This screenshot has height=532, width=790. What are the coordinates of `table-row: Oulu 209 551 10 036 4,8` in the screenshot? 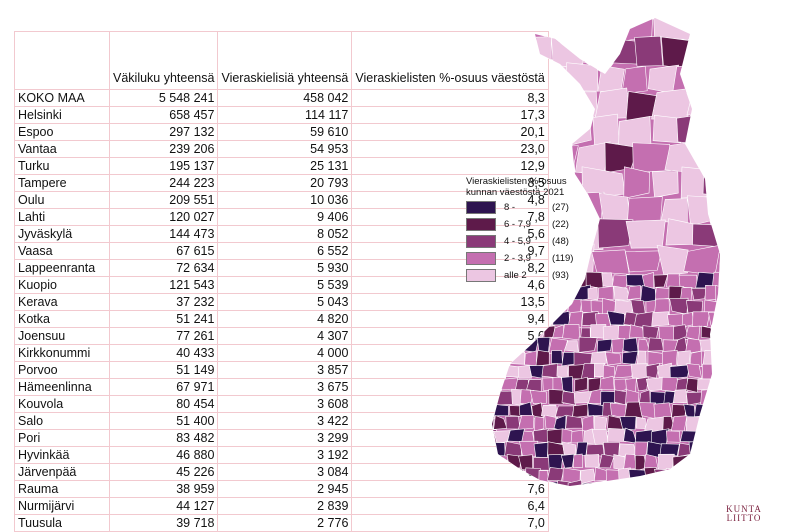 It's located at (281, 200).